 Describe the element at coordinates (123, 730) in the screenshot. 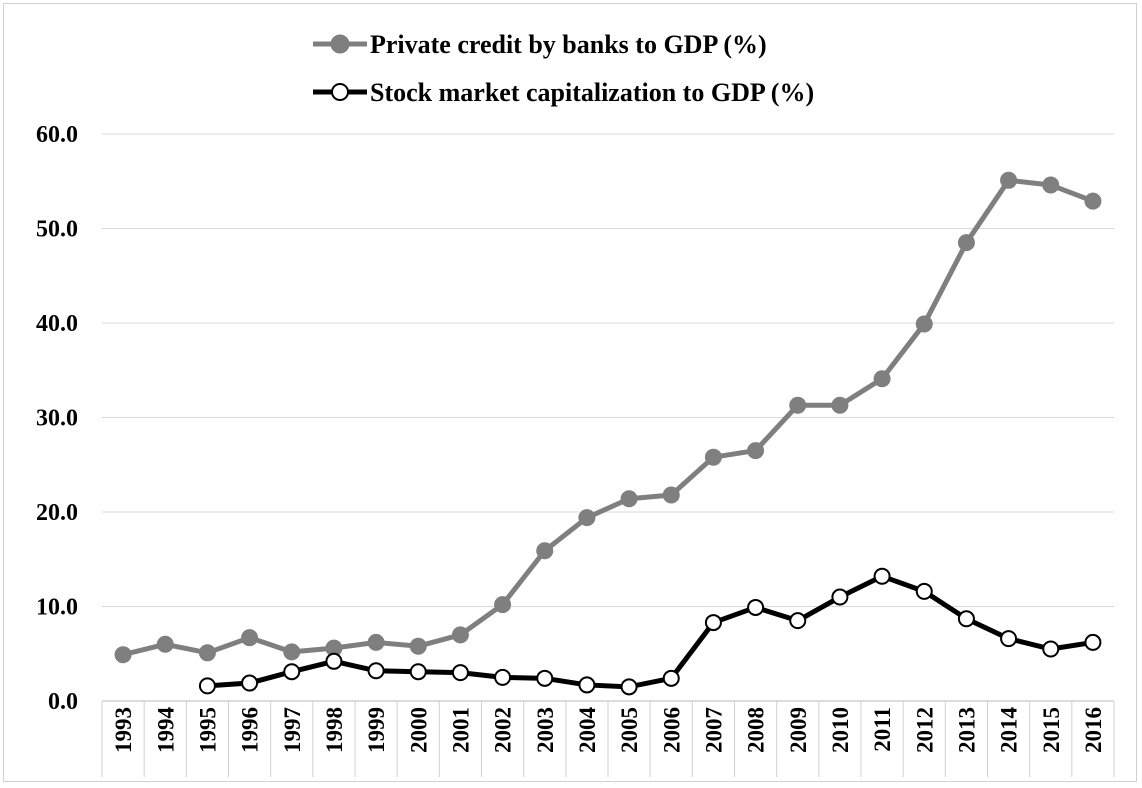

I see `x-tick-label: 1993` at that location.